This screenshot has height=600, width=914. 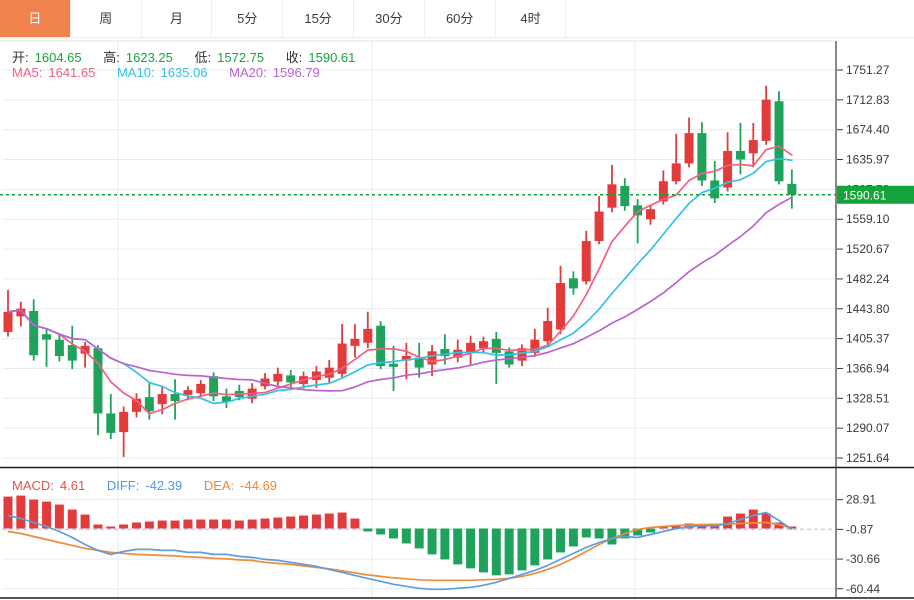 I want to click on macd-axis-label: -30.66, so click(x=863, y=559).